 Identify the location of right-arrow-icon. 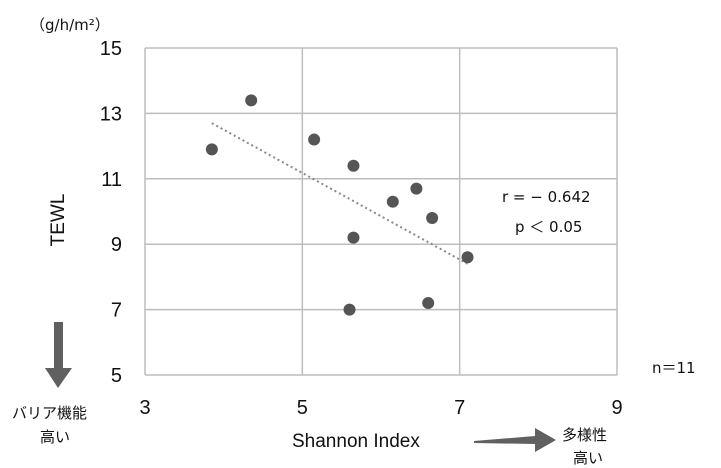
(515, 440).